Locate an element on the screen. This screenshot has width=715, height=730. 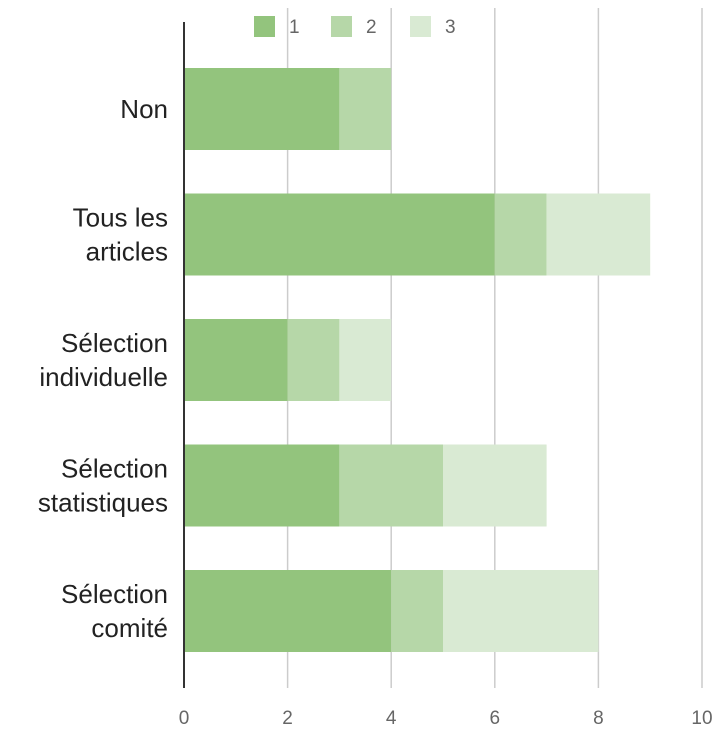
category-label-2-line-1: individuelle is located at coordinates (103, 377).